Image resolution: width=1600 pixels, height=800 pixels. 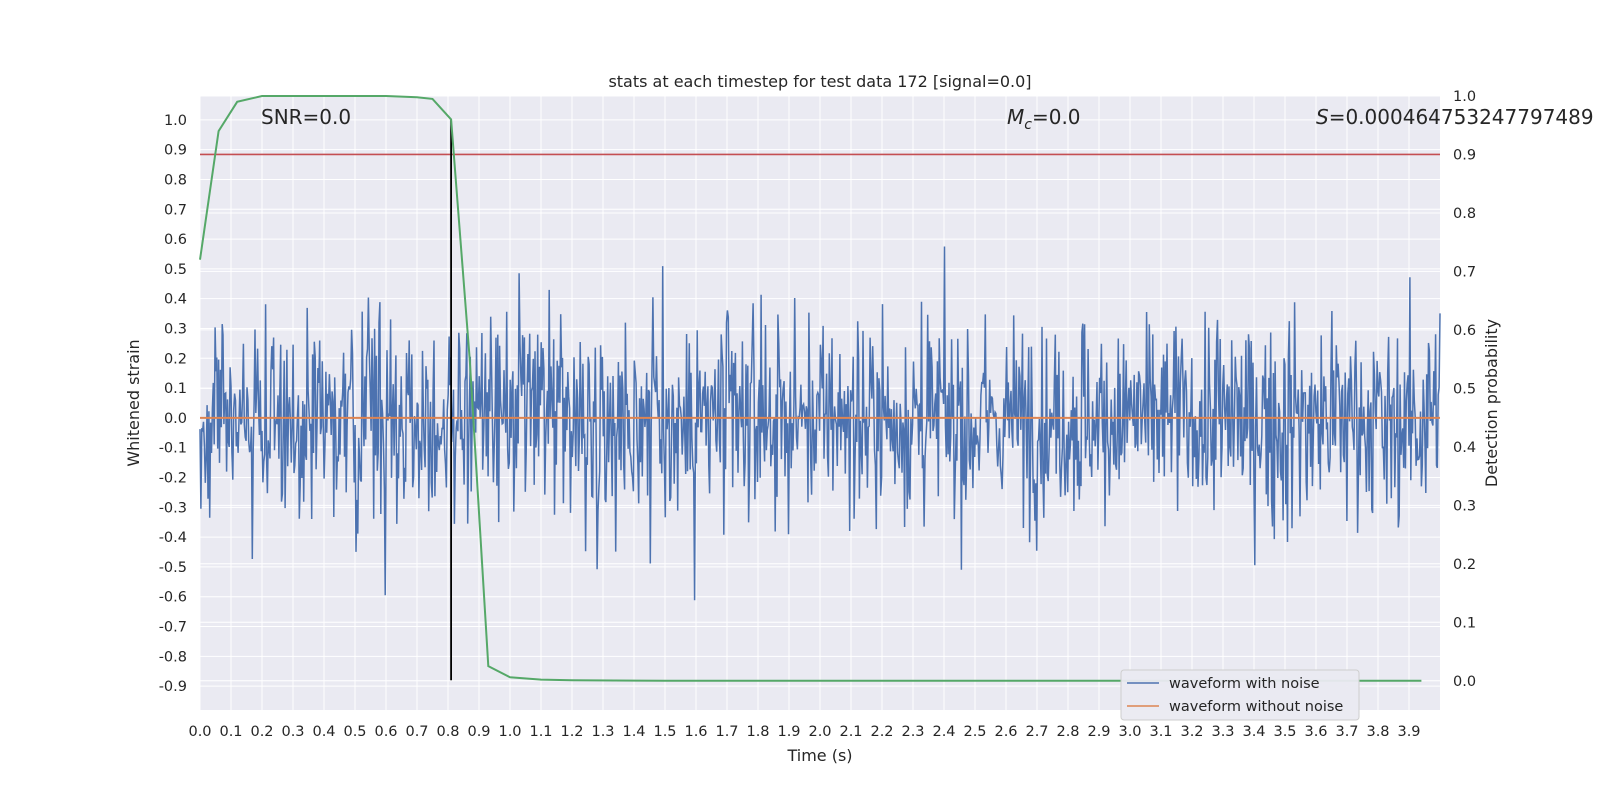 I want to click on x-tick-label: 2.6, so click(x=1005, y=732).